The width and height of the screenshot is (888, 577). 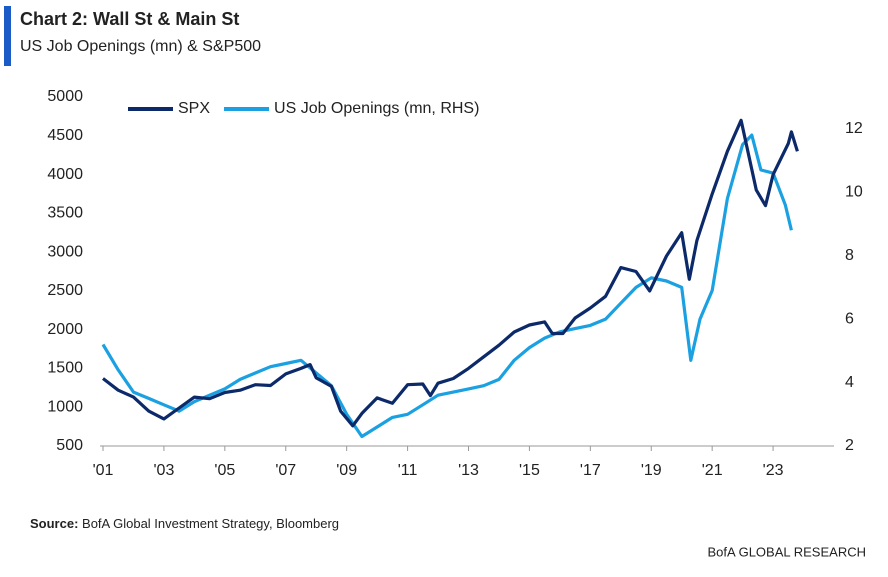 What do you see at coordinates (468, 470) in the screenshot?
I see `x-tick-label: '13` at bounding box center [468, 470].